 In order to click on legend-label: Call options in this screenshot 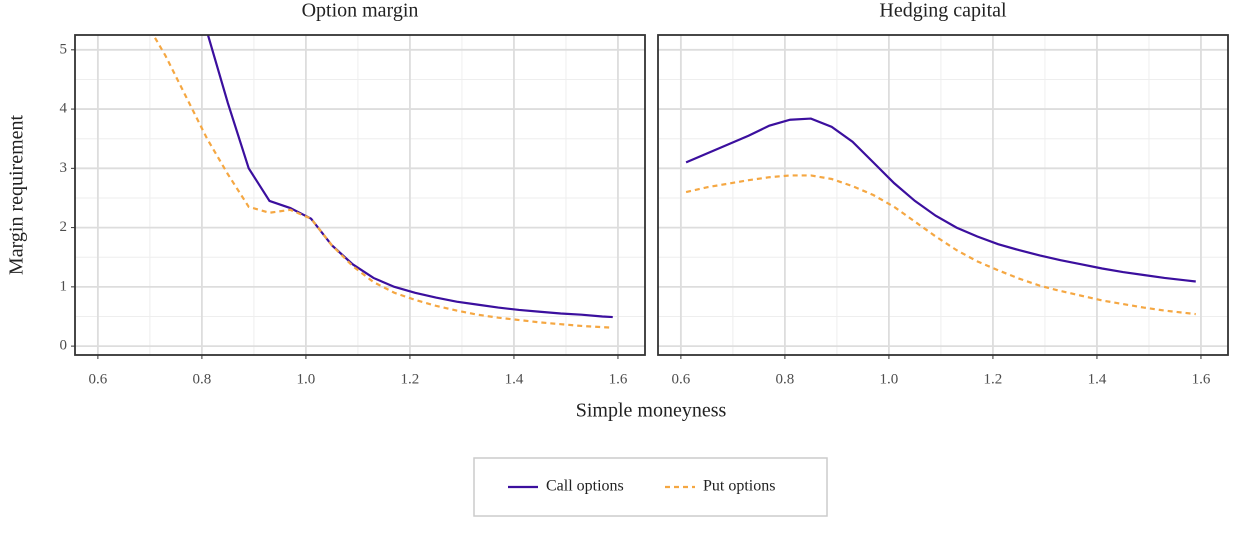, I will do `click(585, 486)`.